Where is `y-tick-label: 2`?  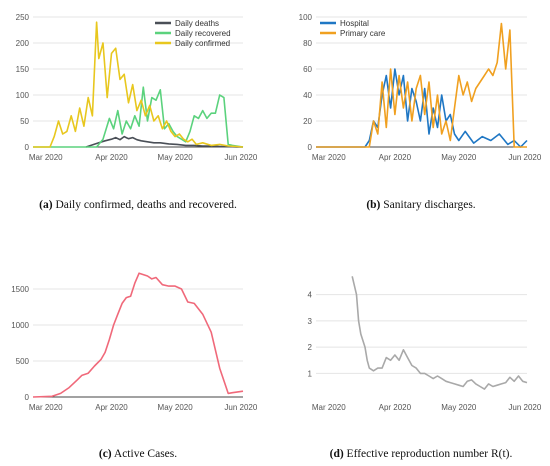 y-tick-label: 2 is located at coordinates (310, 347).